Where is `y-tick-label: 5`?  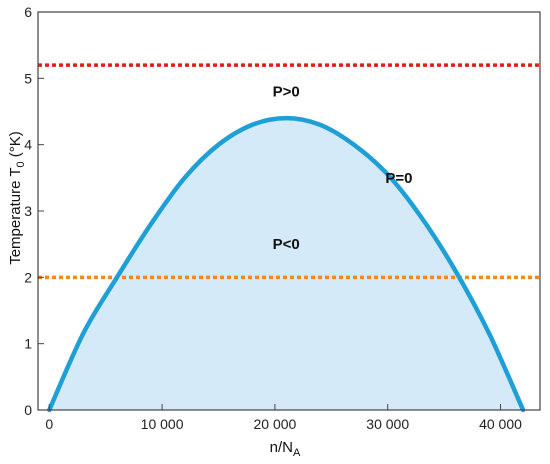
y-tick-label: 5 is located at coordinates (28, 78).